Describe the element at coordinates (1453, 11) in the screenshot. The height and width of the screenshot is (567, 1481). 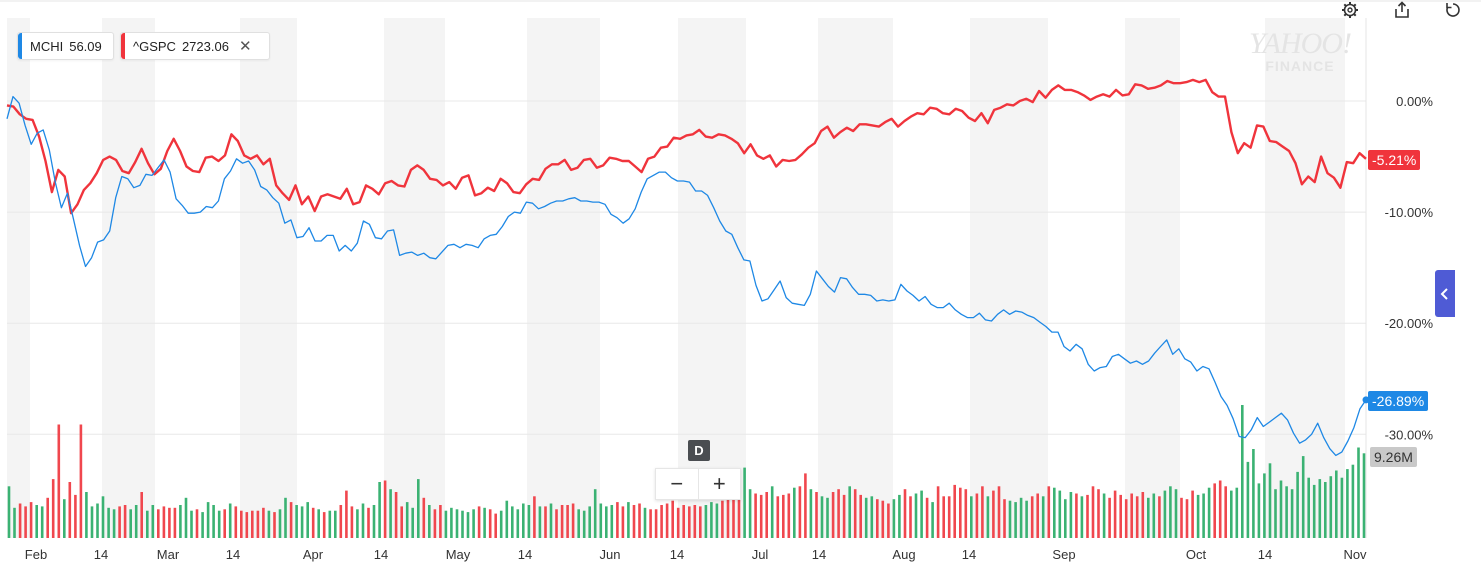
I see `refresh-icon` at that location.